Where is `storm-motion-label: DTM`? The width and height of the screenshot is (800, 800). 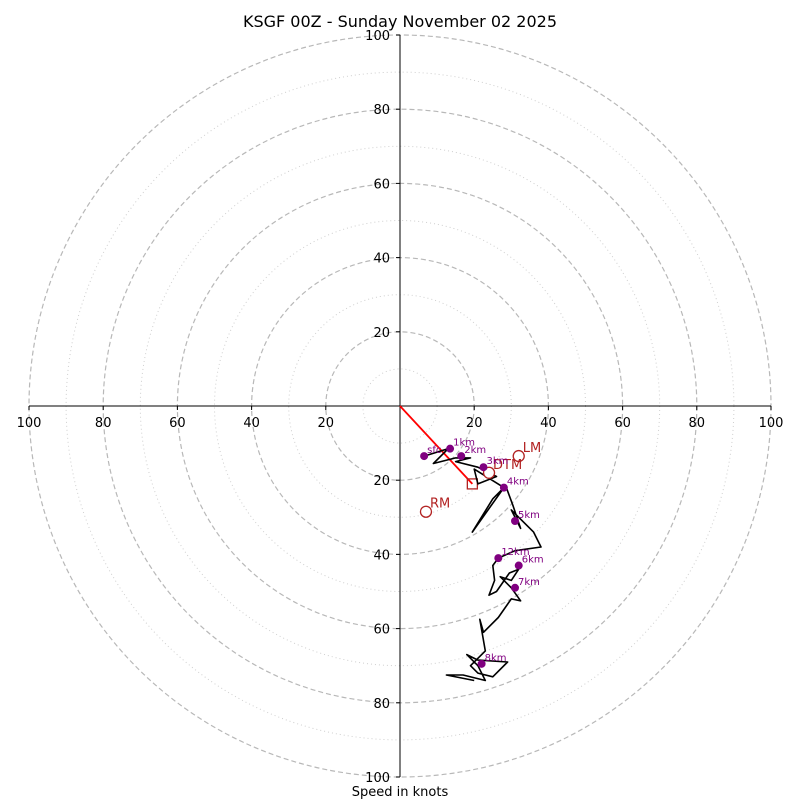
storm-motion-label: DTM is located at coordinates (507, 465).